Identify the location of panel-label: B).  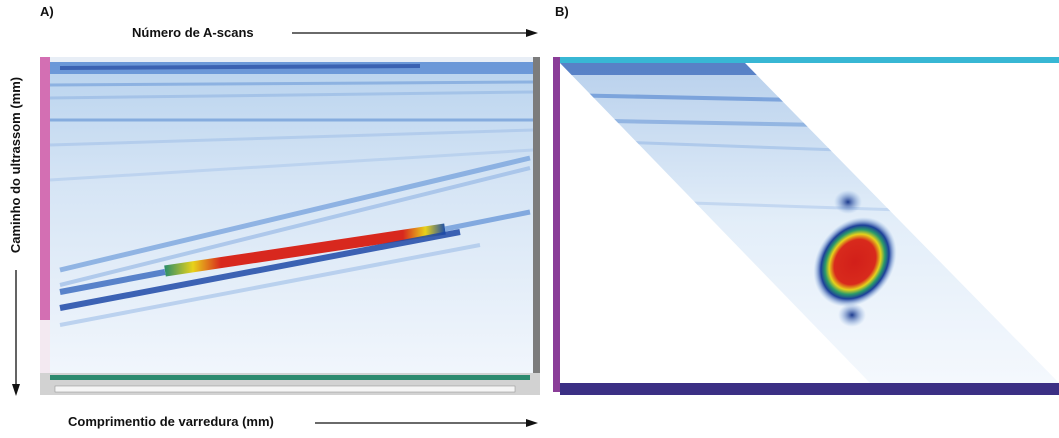
(562, 11).